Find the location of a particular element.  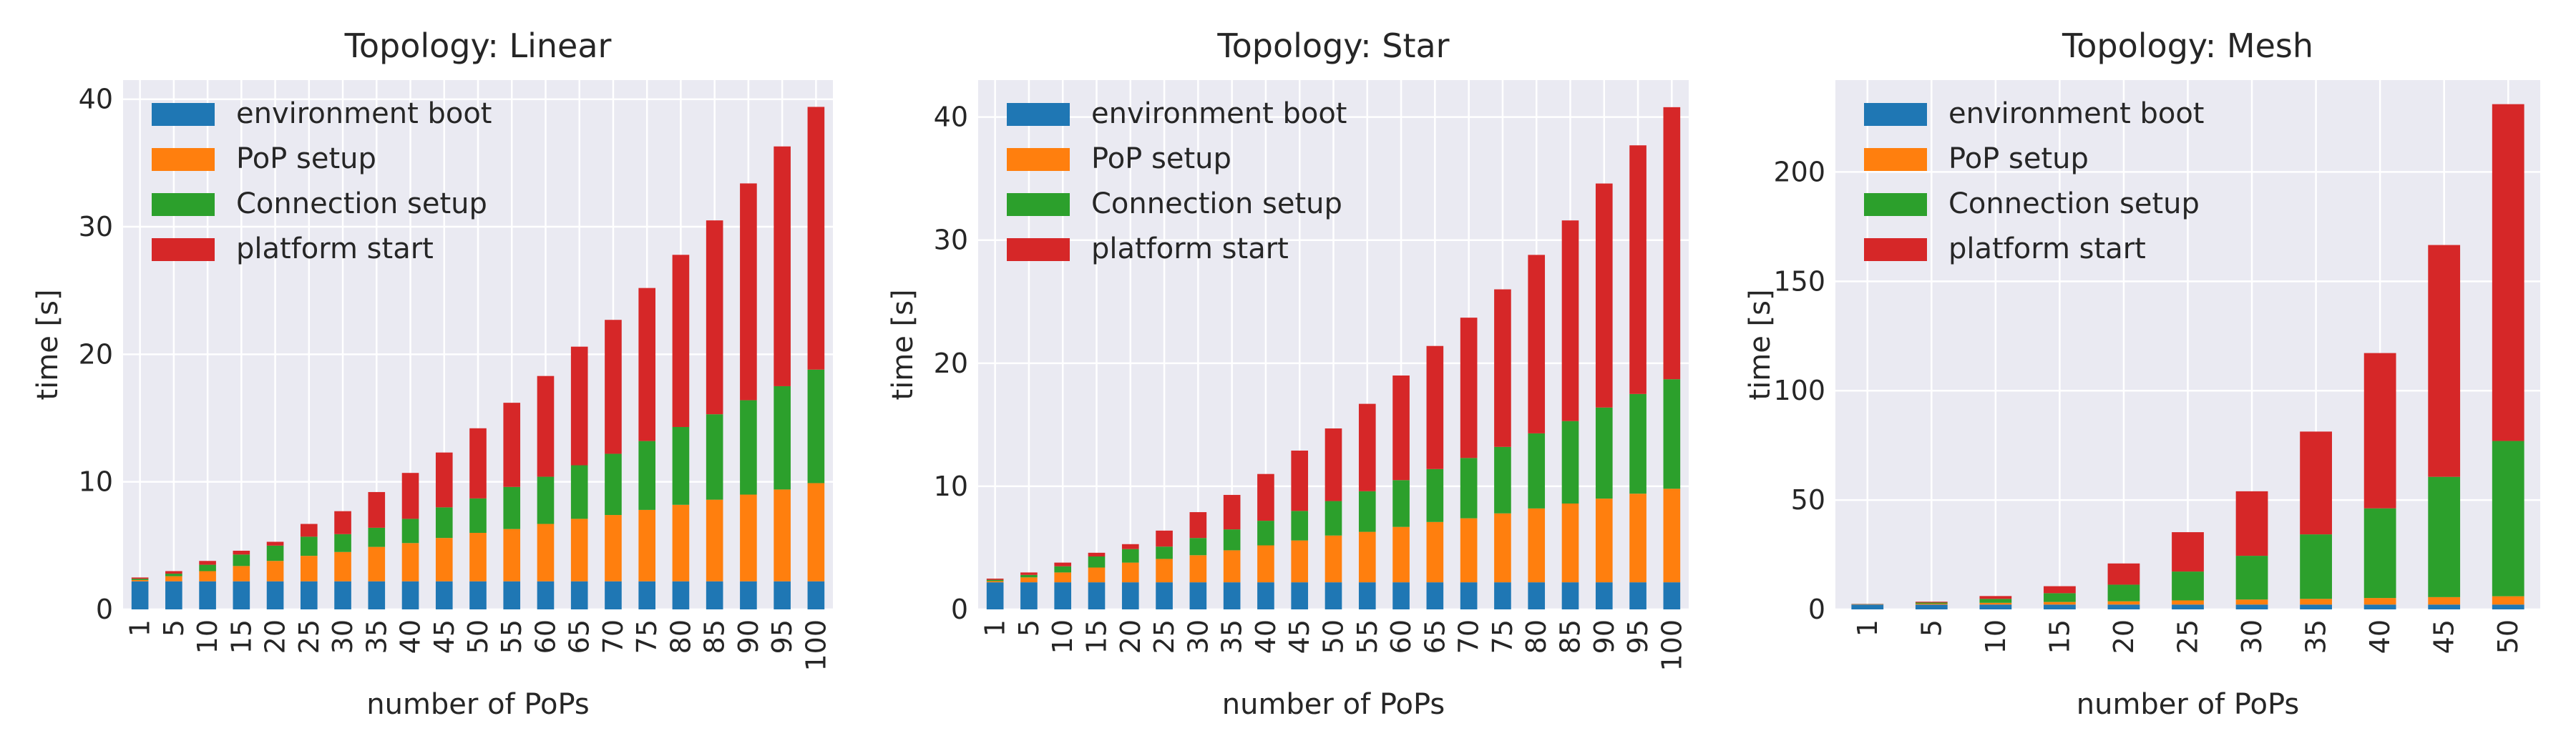

y-tick-label: 200 is located at coordinates (1799, 171).